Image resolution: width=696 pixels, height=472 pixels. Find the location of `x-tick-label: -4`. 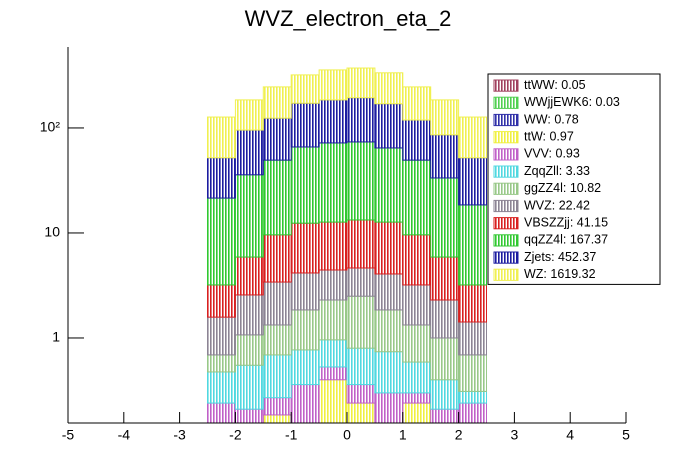

x-tick-label: -4 is located at coordinates (124, 435).